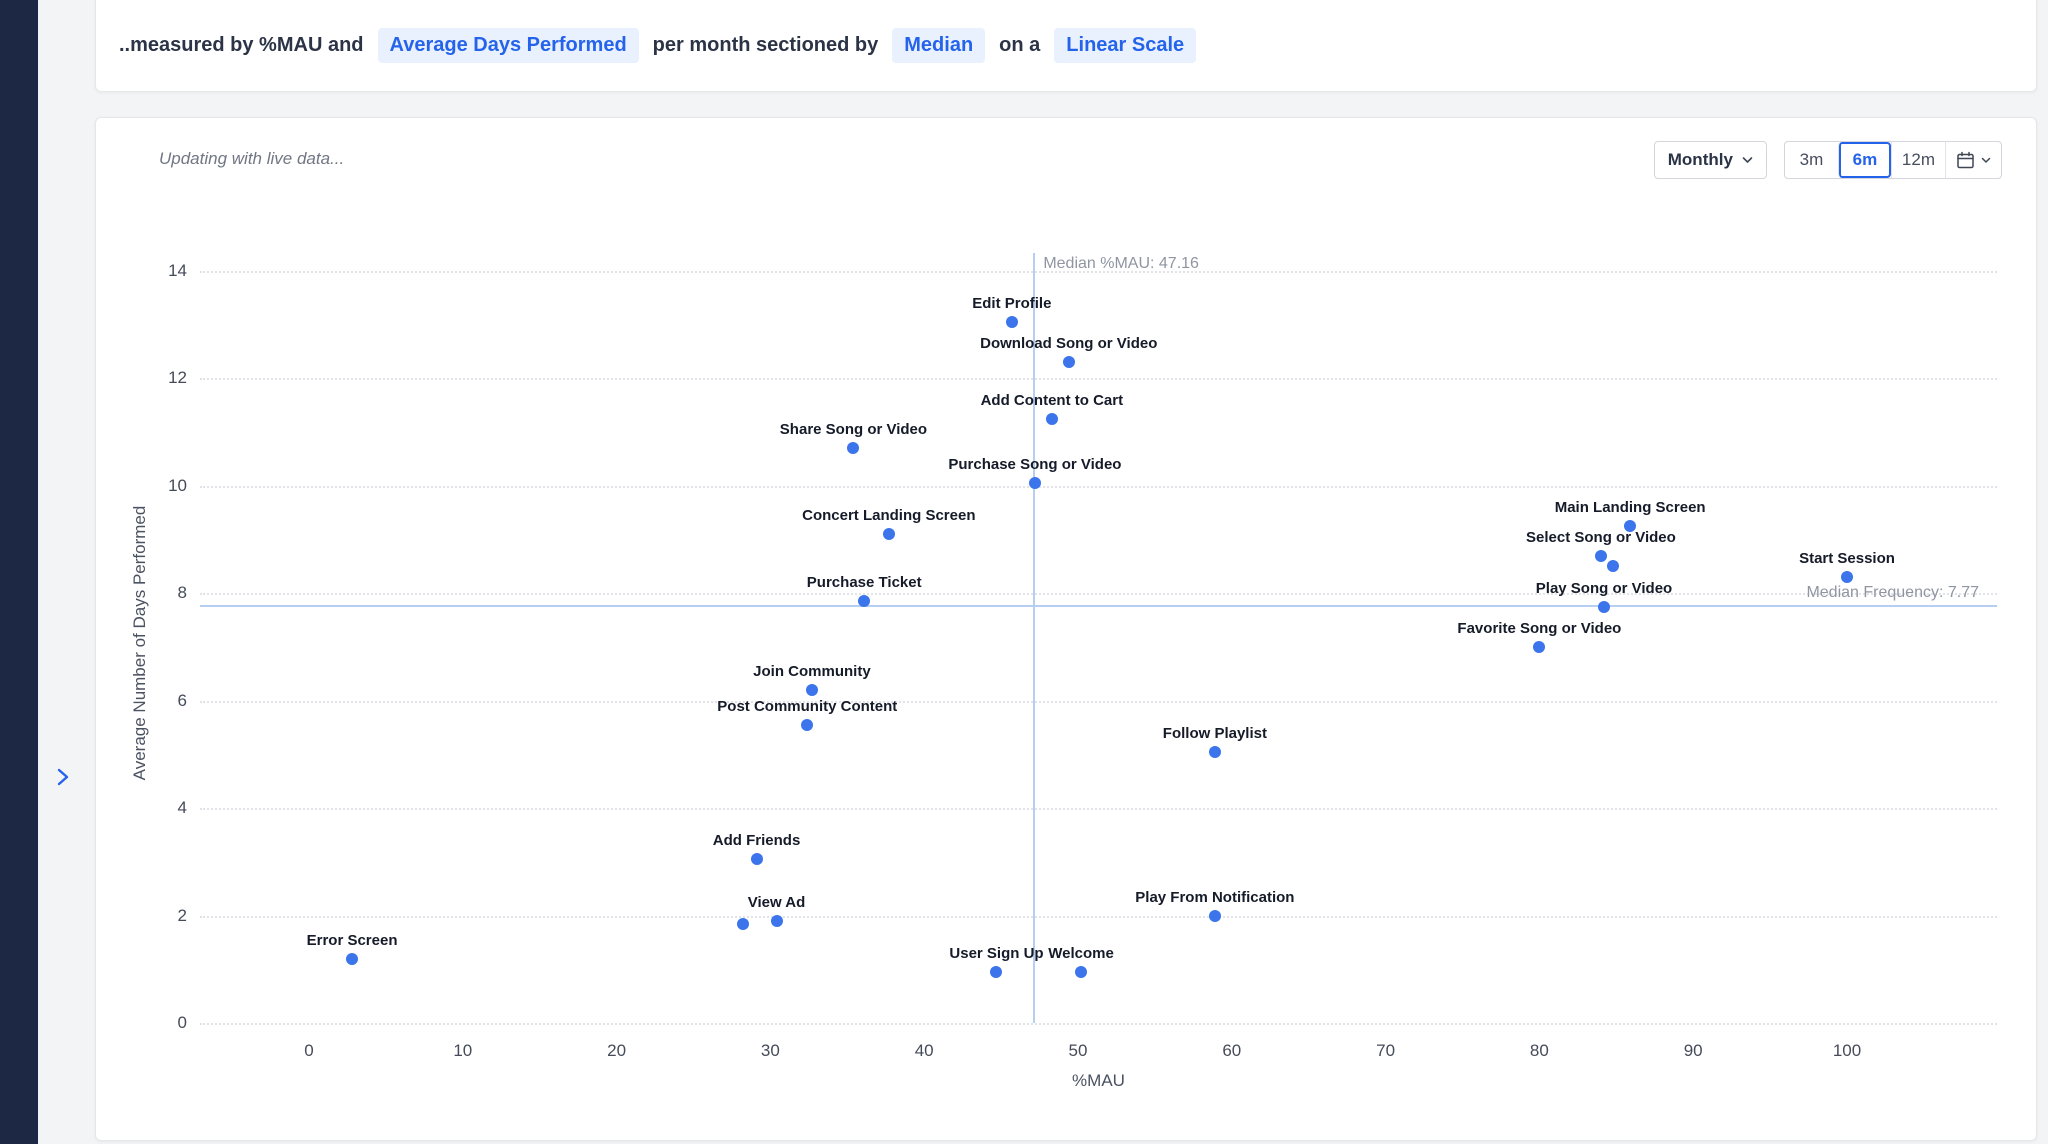 The height and width of the screenshot is (1144, 2048). What do you see at coordinates (508, 45) in the screenshot?
I see `metric-dropdown: Average Days Performed` at bounding box center [508, 45].